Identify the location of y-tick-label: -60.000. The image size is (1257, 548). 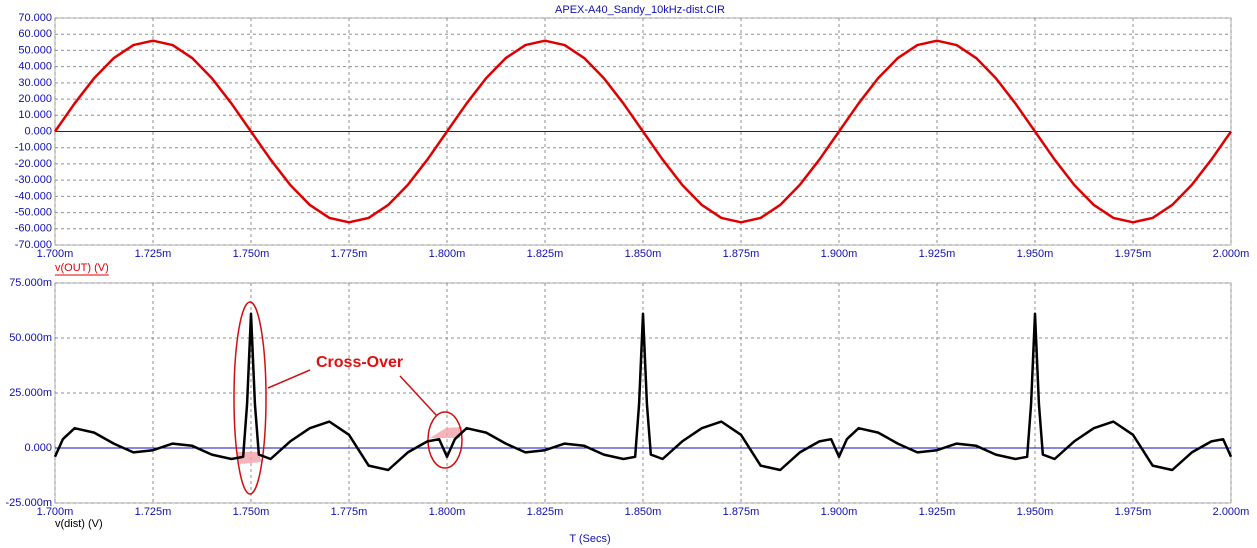
(33, 229).